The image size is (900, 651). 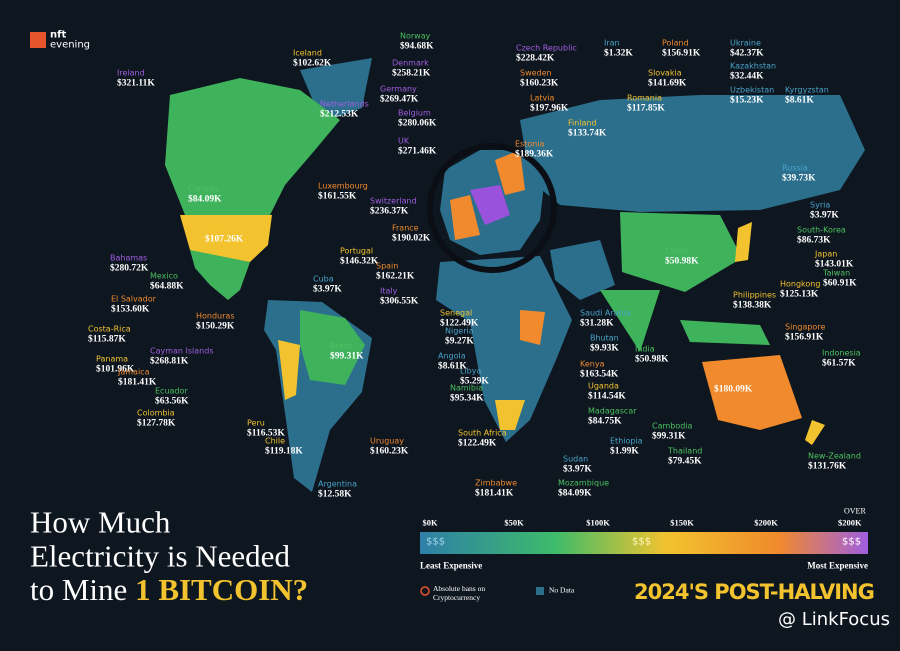 I want to click on country-name: Kyrgyzstan, so click(x=807, y=90).